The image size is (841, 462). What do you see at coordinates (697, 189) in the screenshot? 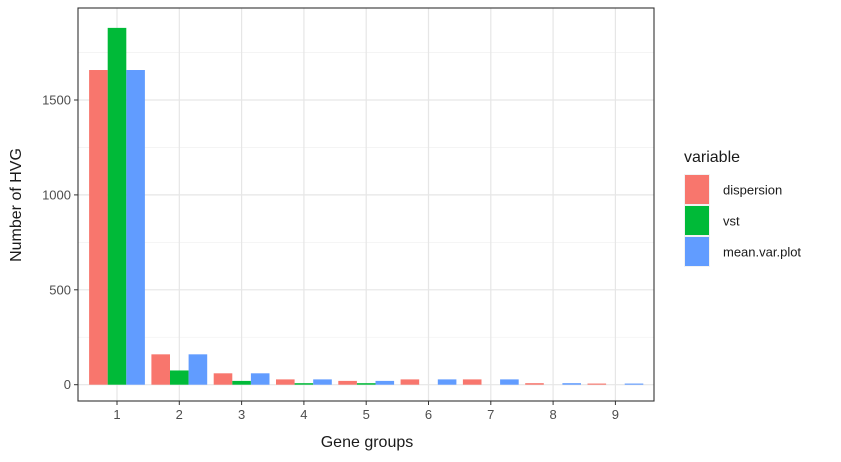
I see `legend-swatch-dispersion` at bounding box center [697, 189].